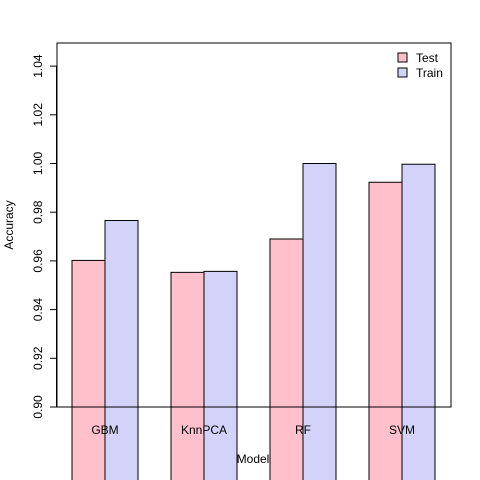 The width and height of the screenshot is (480, 480). I want to click on bar-test-rf, so click(286, 359).